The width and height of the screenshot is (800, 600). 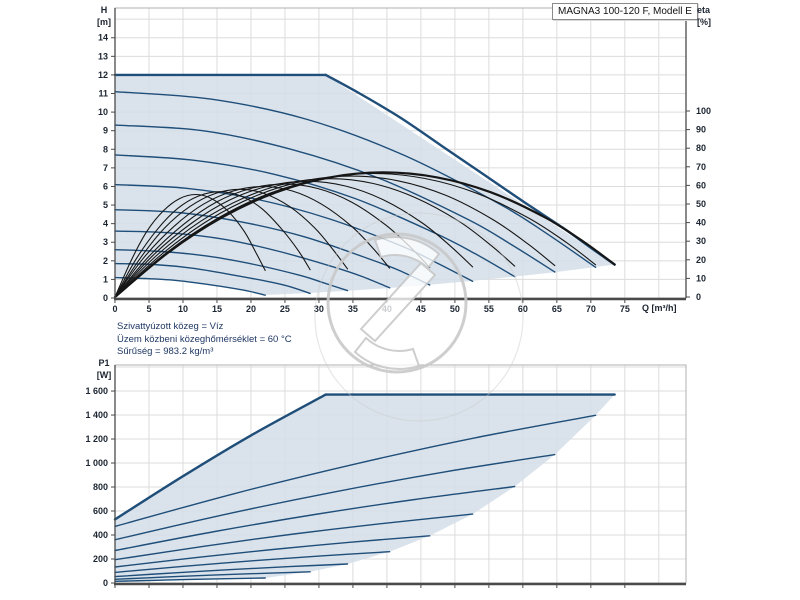 What do you see at coordinates (105, 149) in the screenshot?
I see `y-tick-label: 8` at bounding box center [105, 149].